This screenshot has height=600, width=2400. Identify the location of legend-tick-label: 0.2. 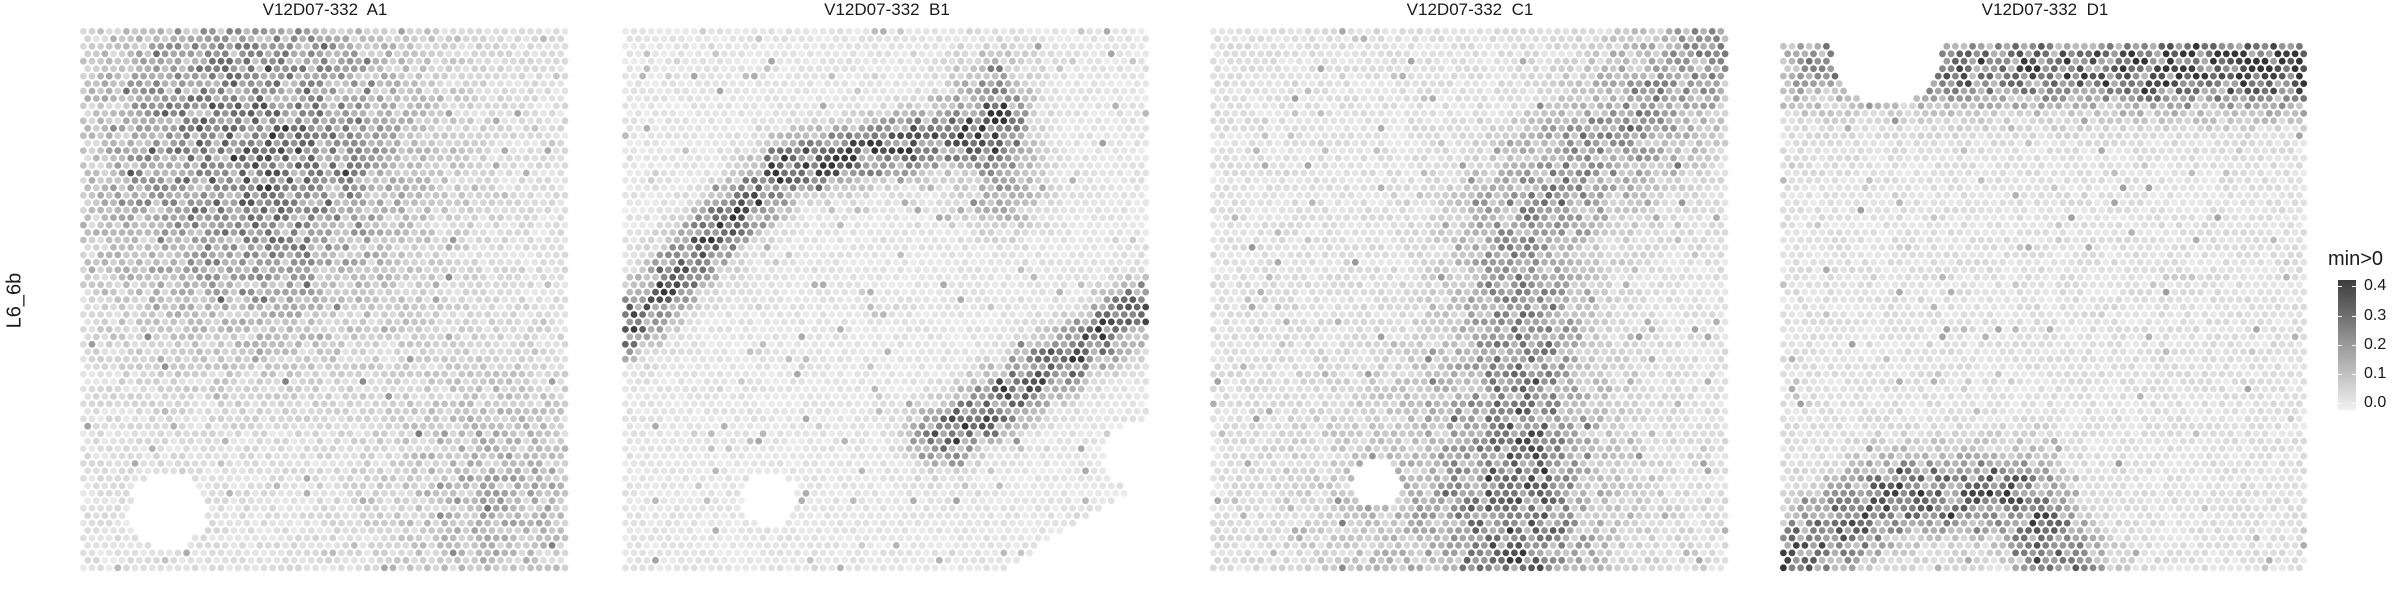
(2375, 344).